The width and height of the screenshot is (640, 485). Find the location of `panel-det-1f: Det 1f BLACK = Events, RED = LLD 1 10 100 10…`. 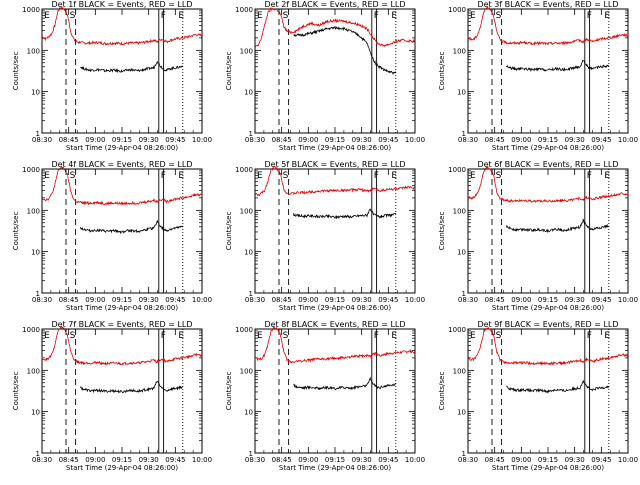

panel-det-1f: Det 1f BLACK = Events, RED = LLD 1 10 100 10… is located at coordinates (112, 76).